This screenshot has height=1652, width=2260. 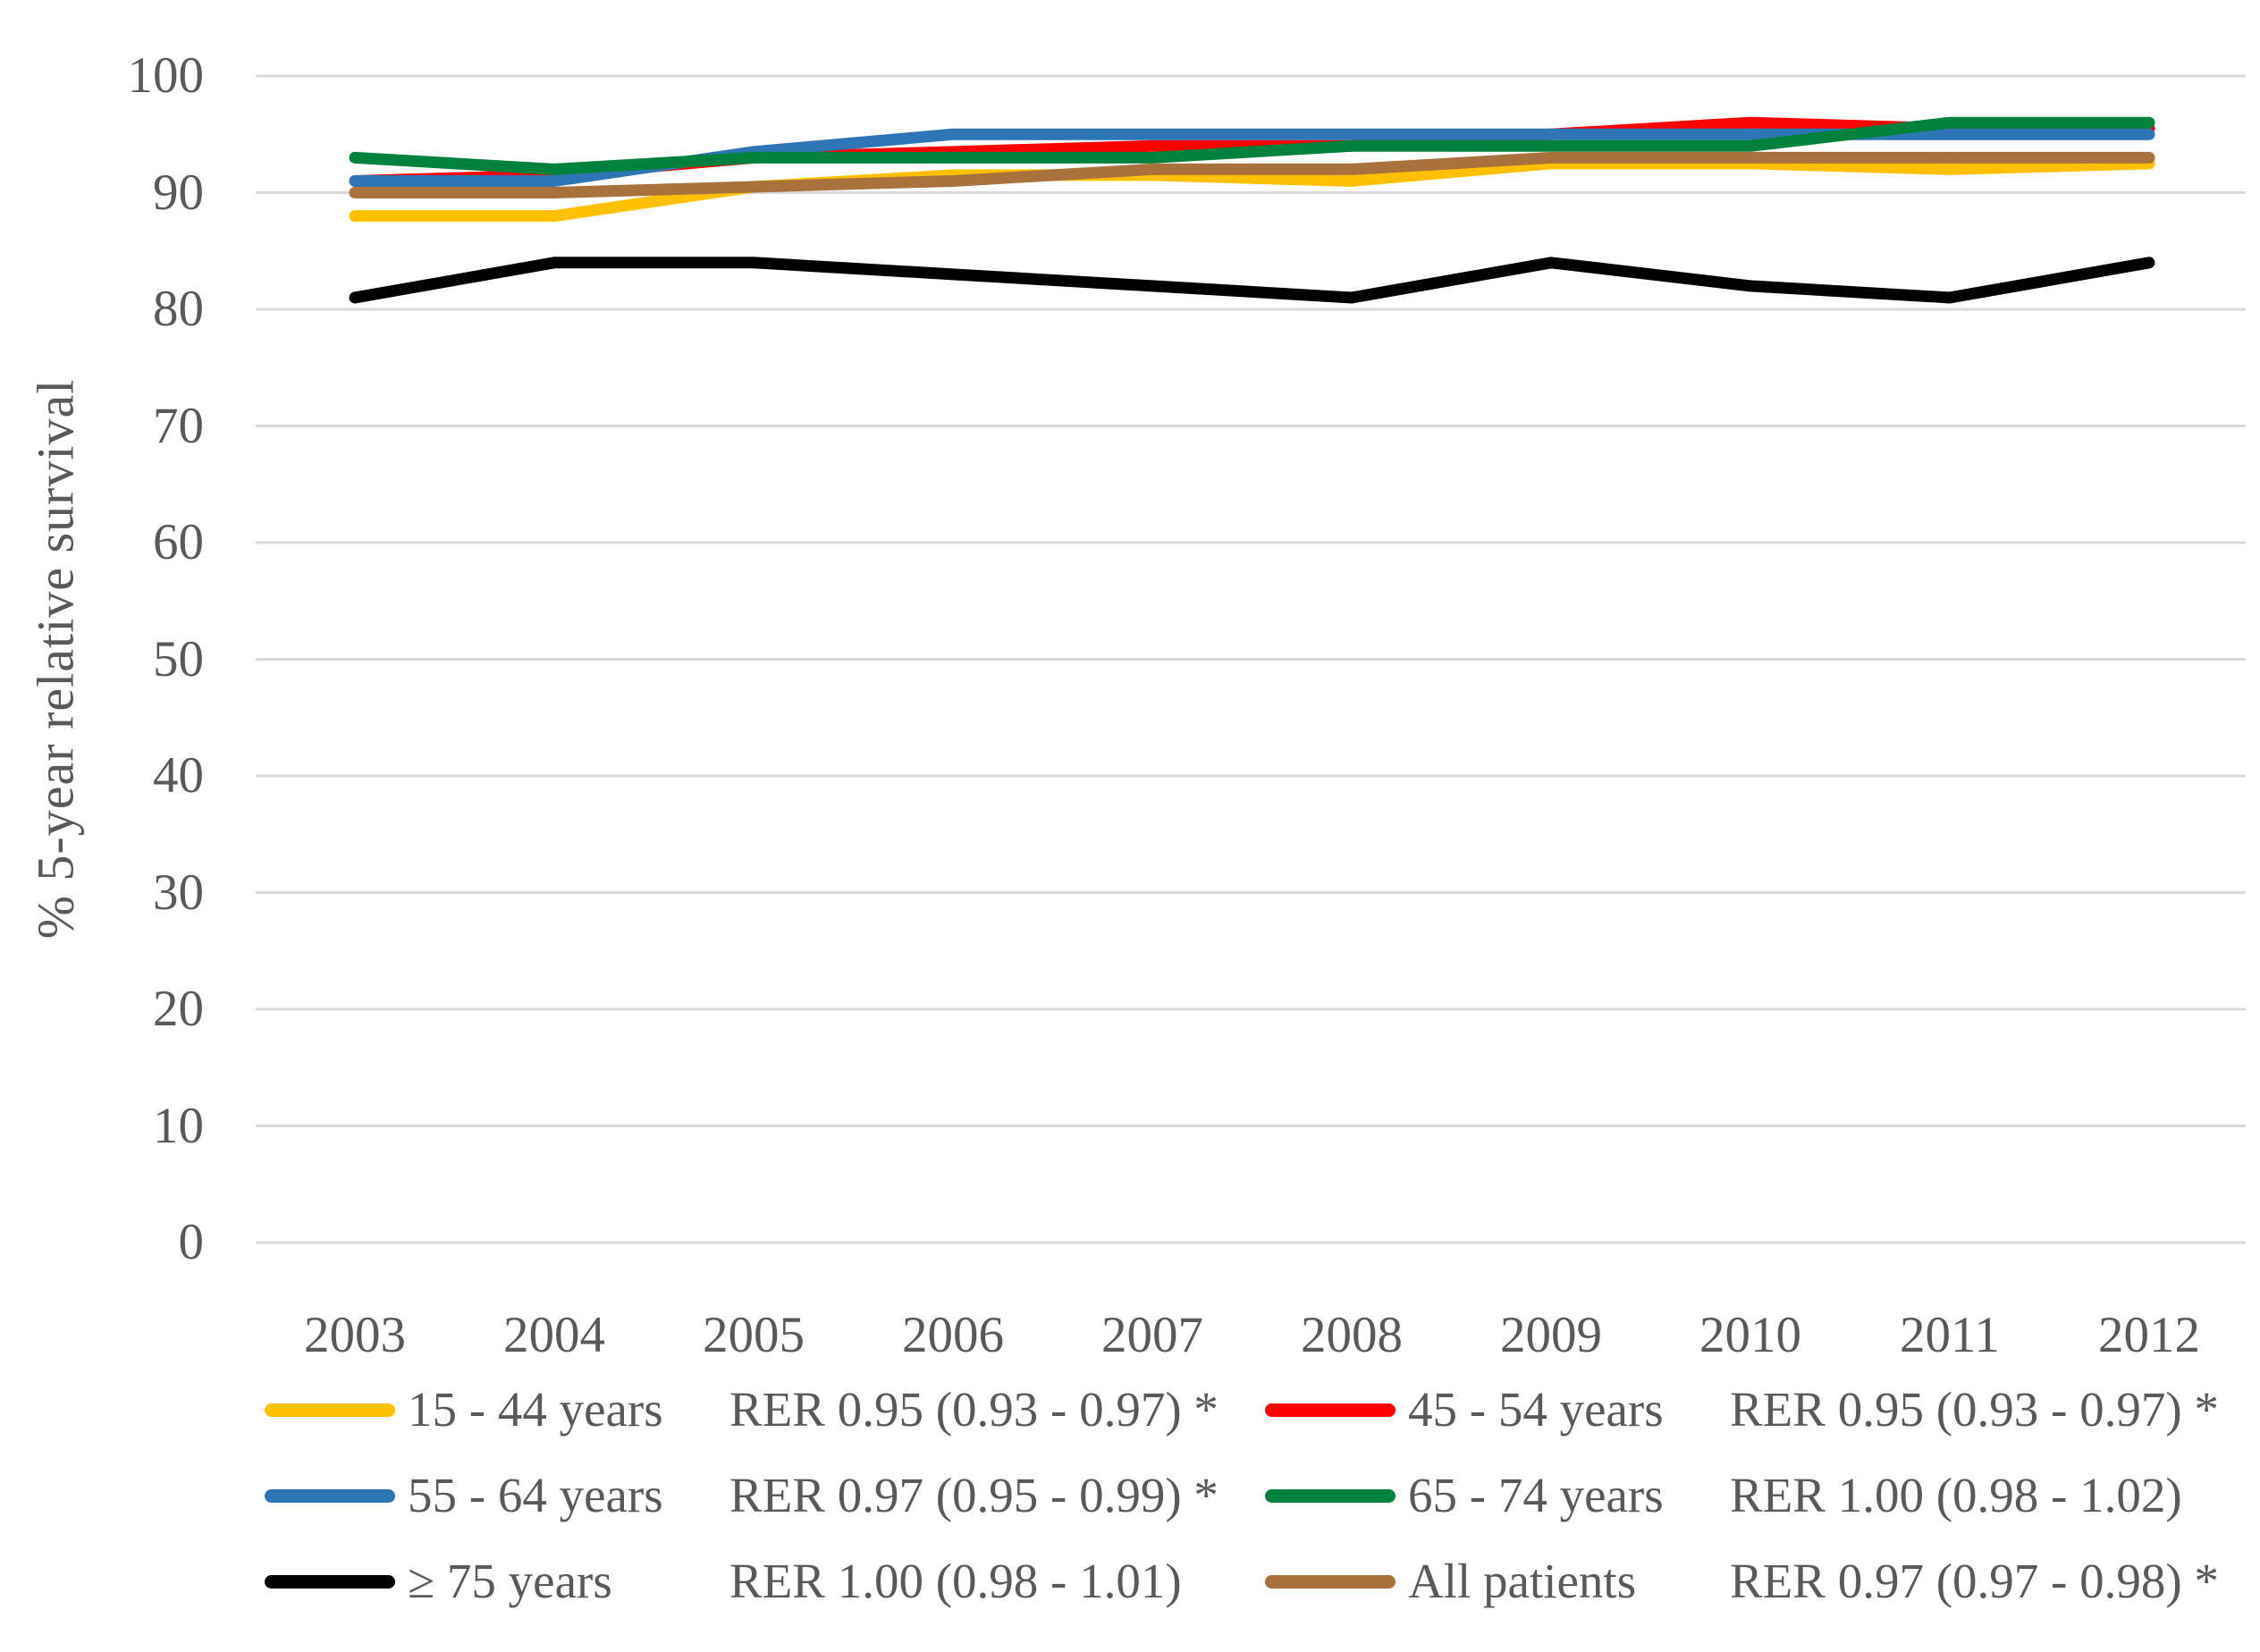 I want to click on y-tick-label: 60, so click(x=178, y=542).